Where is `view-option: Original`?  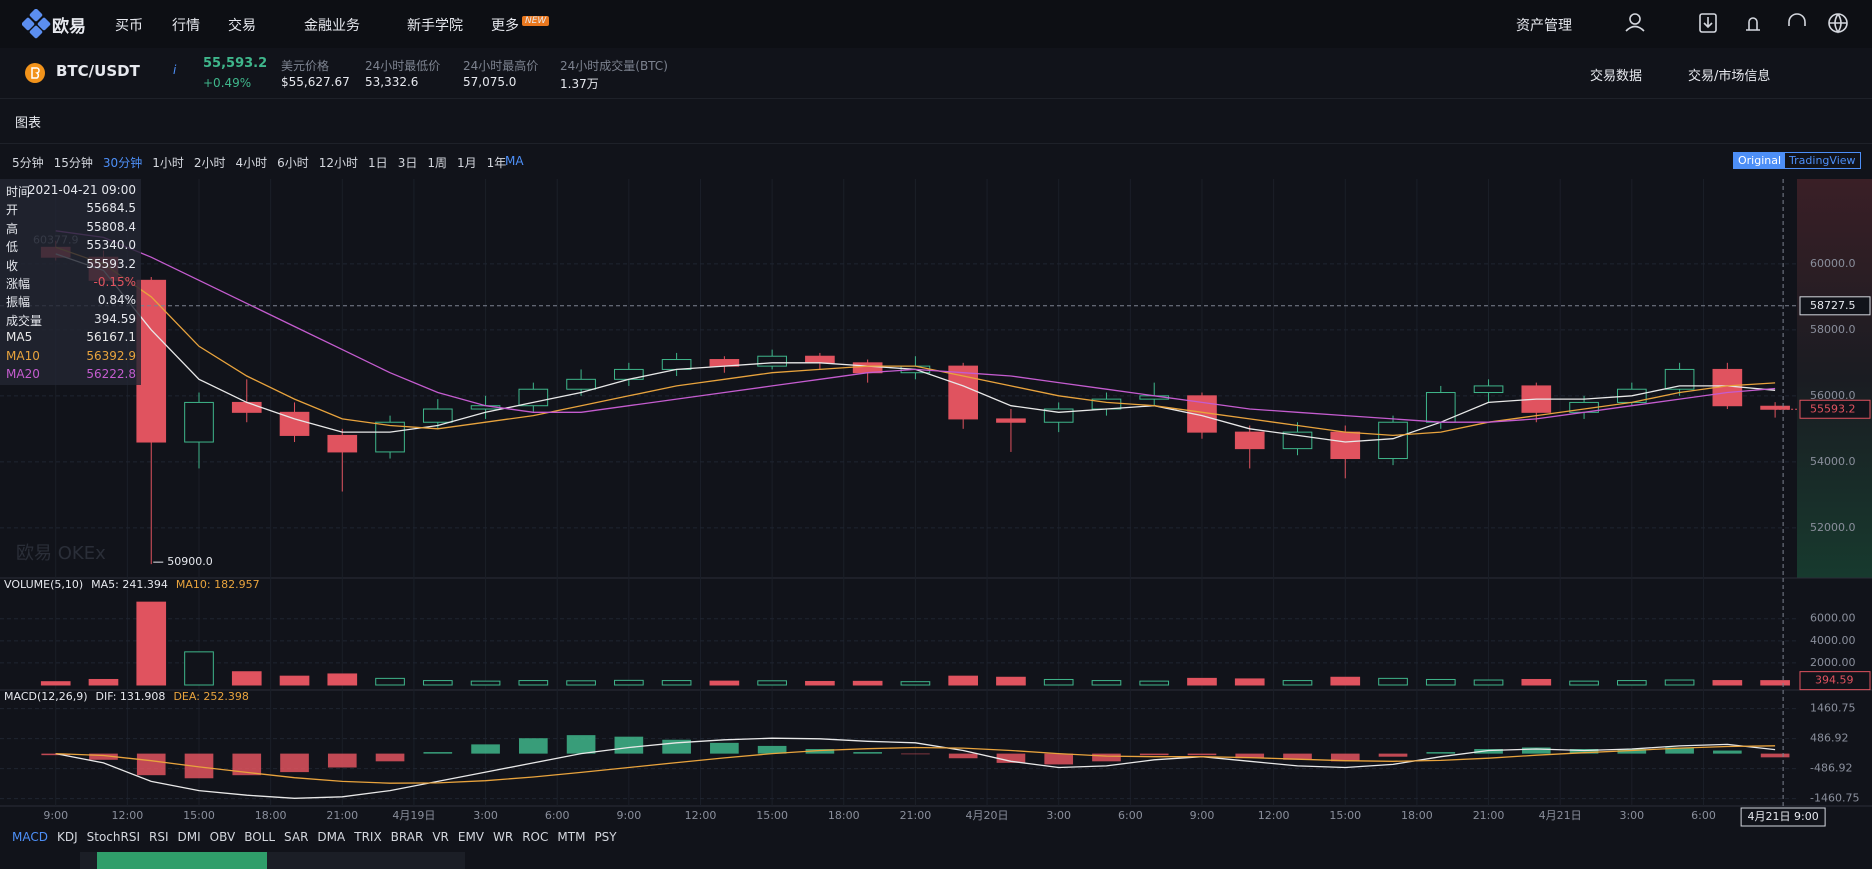
view-option: Original is located at coordinates (1760, 160).